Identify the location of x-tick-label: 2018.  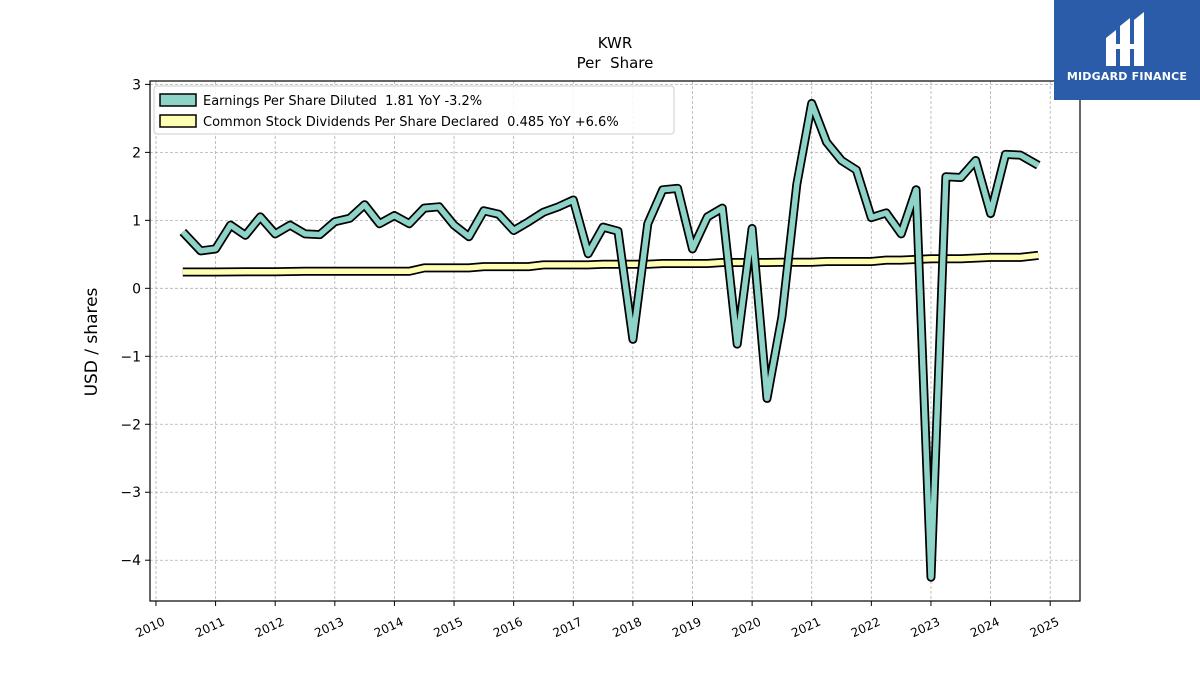
(627, 628).